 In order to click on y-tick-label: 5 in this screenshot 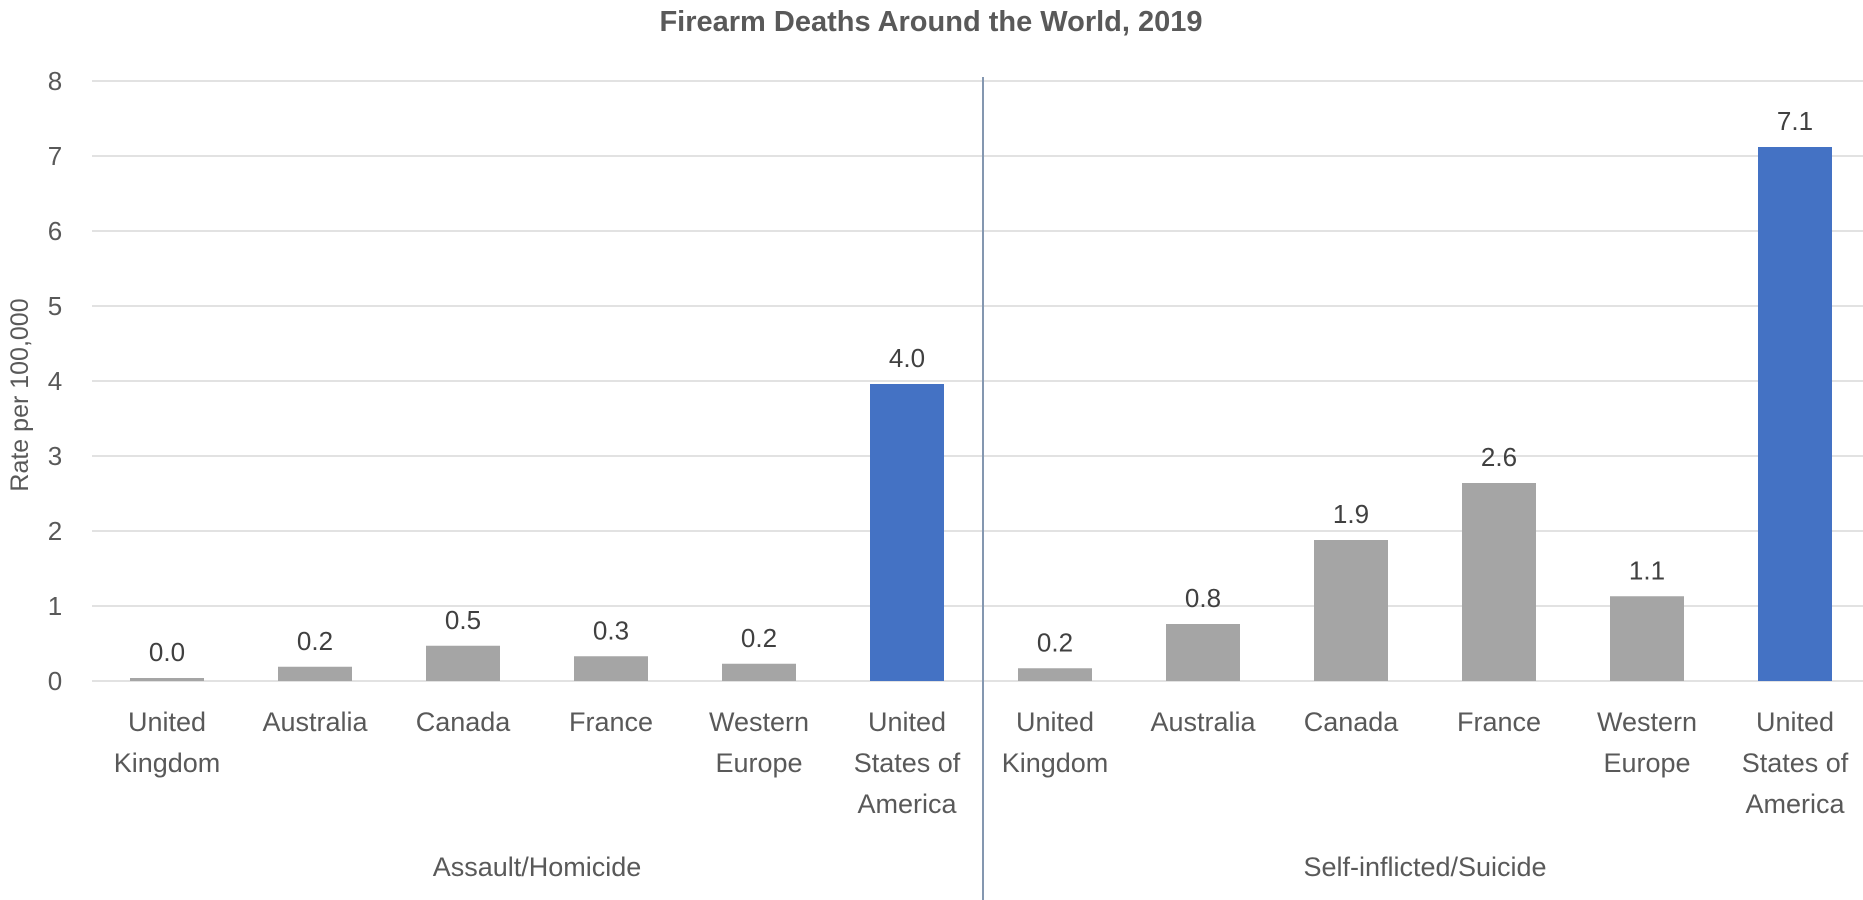, I will do `click(55, 306)`.